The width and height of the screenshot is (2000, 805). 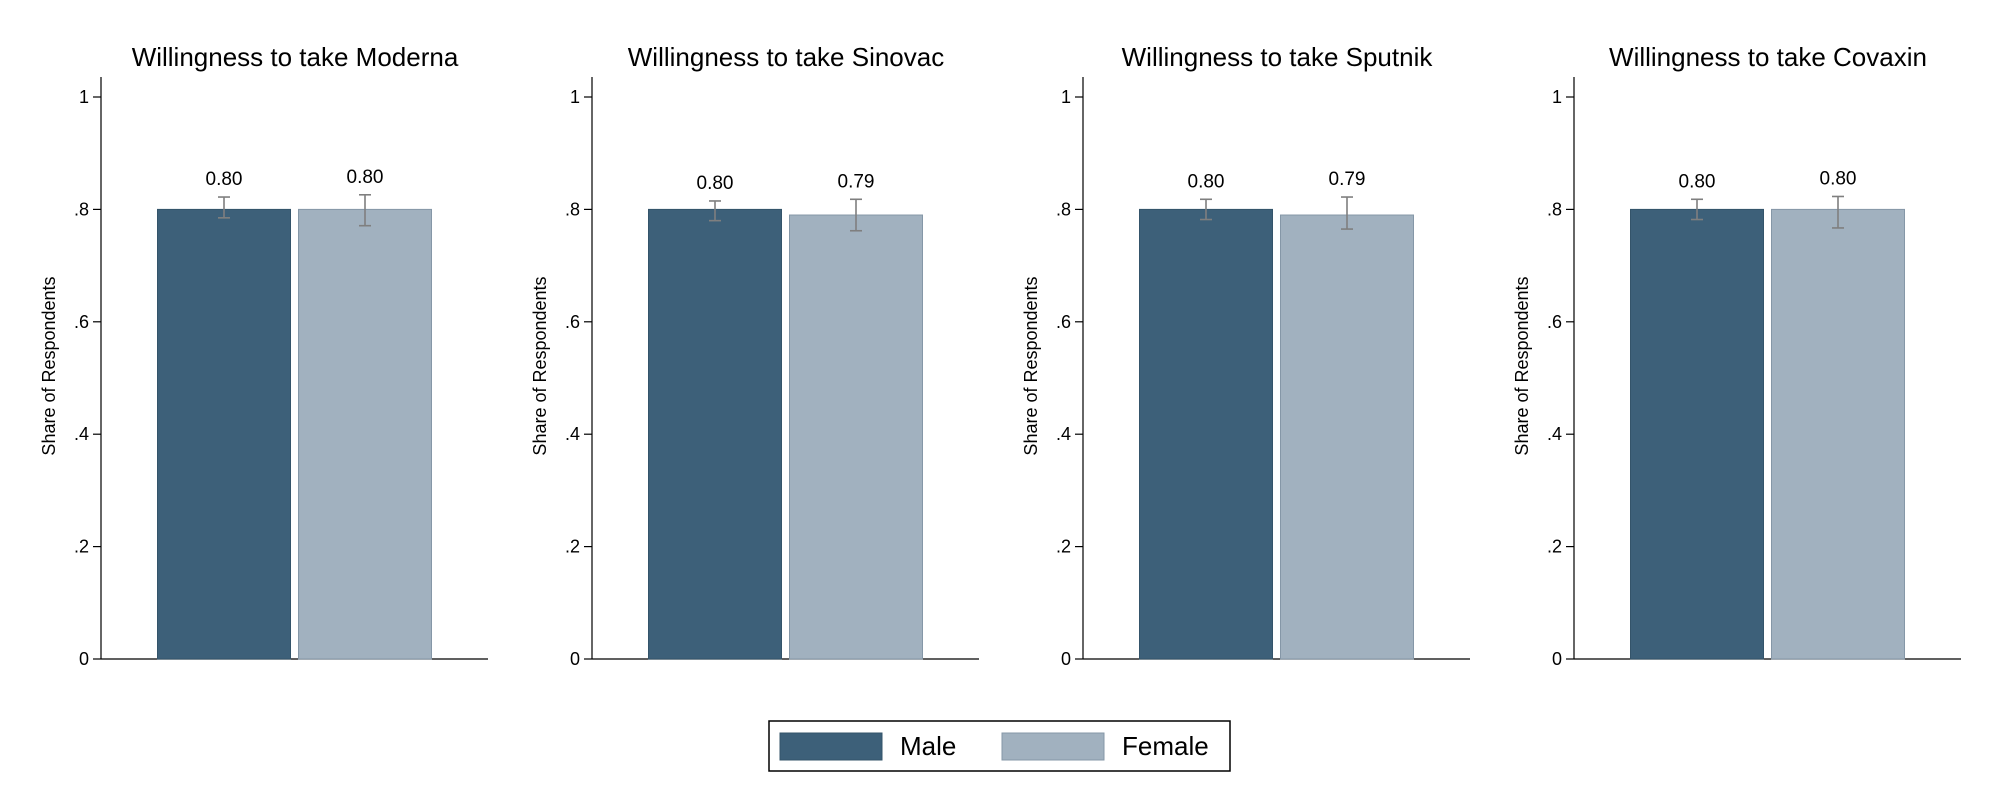 What do you see at coordinates (831, 746) in the screenshot?
I see `legend-swatch-male` at bounding box center [831, 746].